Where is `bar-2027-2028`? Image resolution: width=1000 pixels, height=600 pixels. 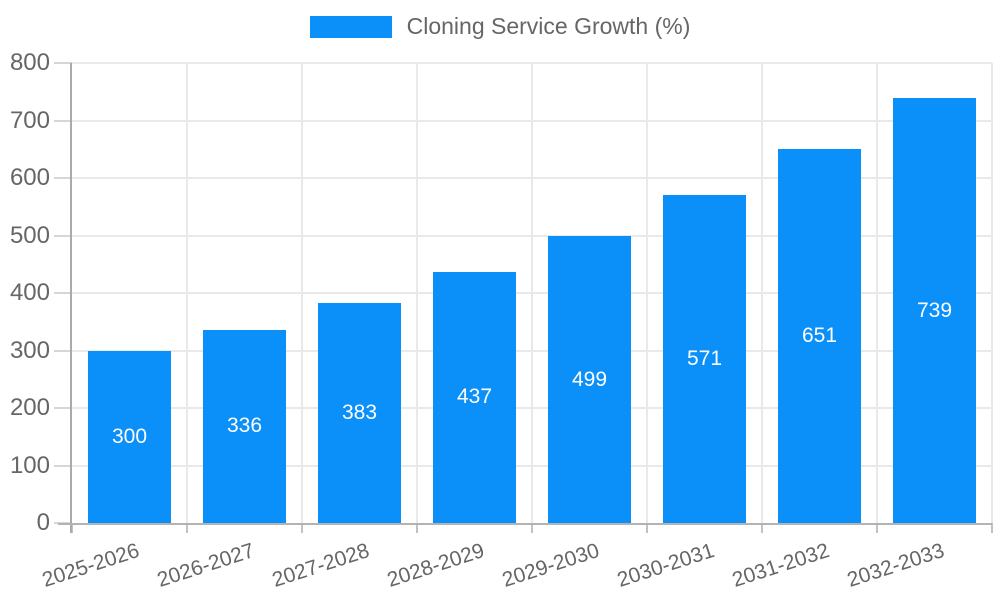
bar-2027-2028 is located at coordinates (359, 412).